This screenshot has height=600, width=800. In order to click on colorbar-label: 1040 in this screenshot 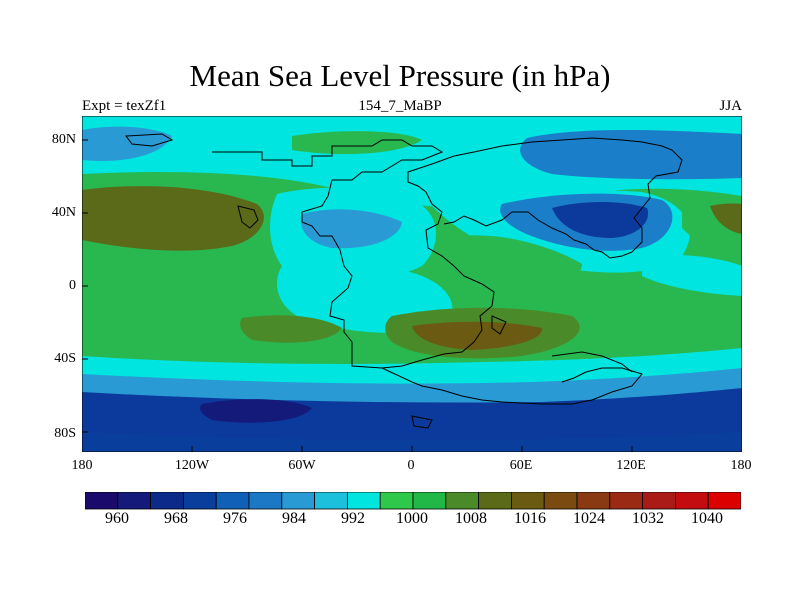, I will do `click(707, 518)`.